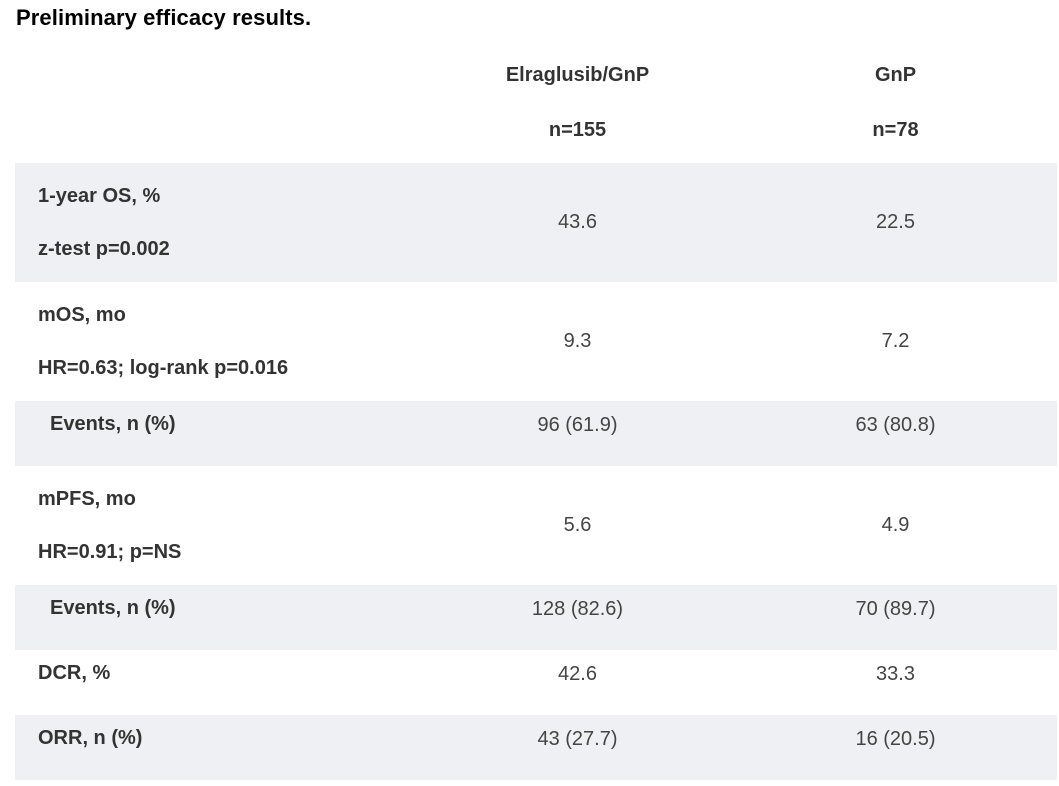 The image size is (1059, 786). Describe the element at coordinates (218, 341) in the screenshot. I see `row-label: mOS, mo HR=0.63; log-rank p=0.016` at that location.